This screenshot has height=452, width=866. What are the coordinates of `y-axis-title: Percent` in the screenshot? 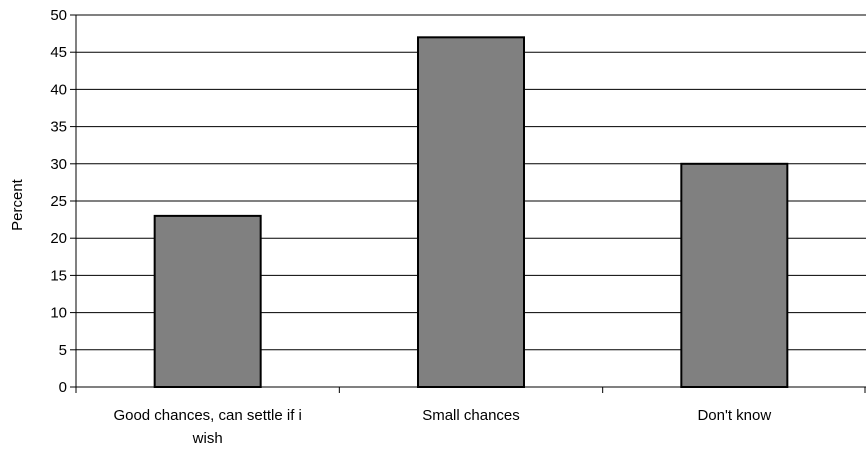 It's located at (17, 204).